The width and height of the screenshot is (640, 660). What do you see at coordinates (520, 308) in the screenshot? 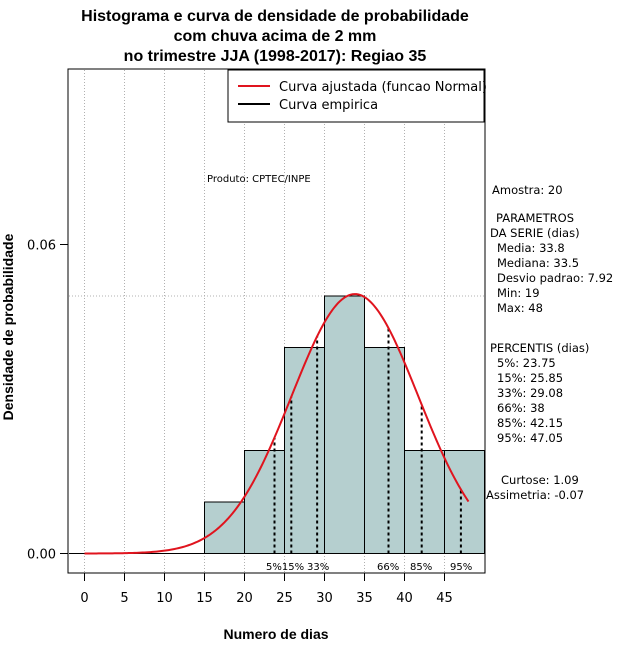
I see `stat-max: Max: 48` at bounding box center [520, 308].